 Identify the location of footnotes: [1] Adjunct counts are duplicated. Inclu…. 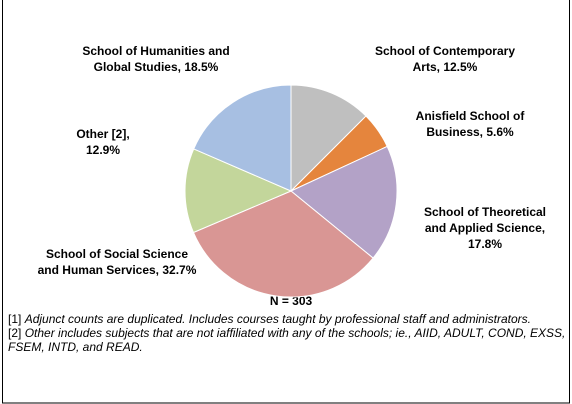
(287, 333).